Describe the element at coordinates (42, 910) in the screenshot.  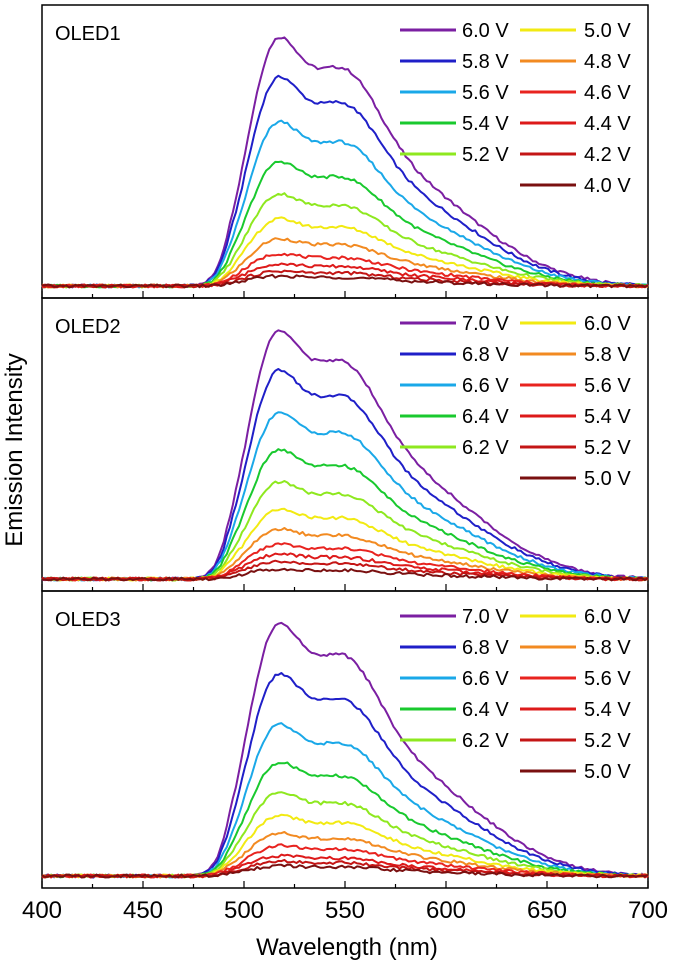
I see `x-tick-label: 400` at that location.